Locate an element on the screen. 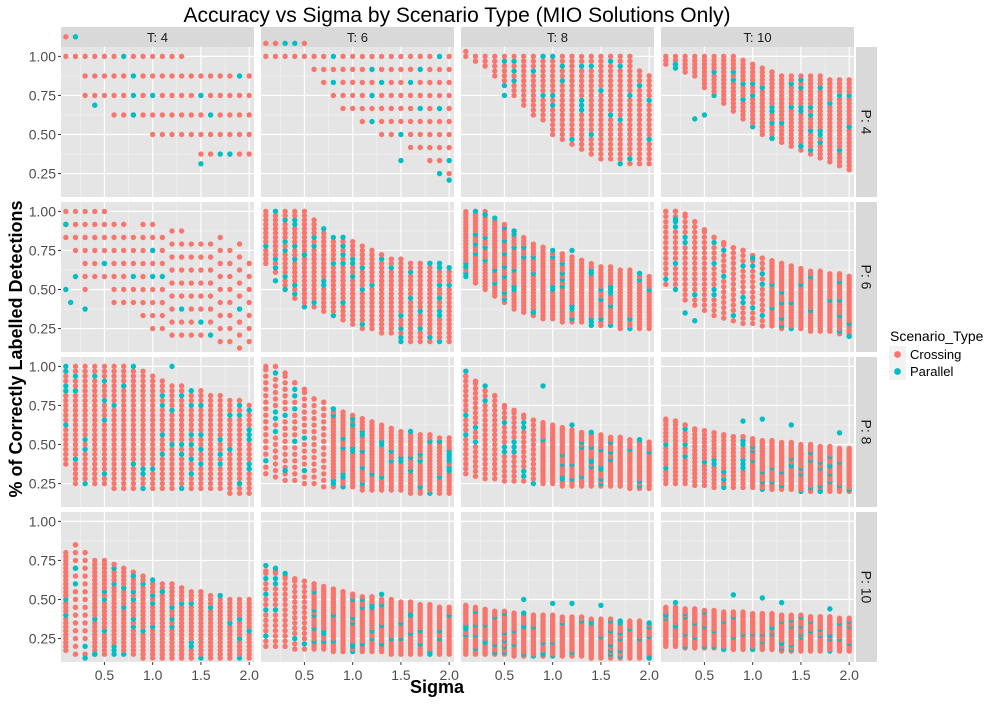 This screenshot has width=1000, height=705. panel-t8-p8 is located at coordinates (557, 432).